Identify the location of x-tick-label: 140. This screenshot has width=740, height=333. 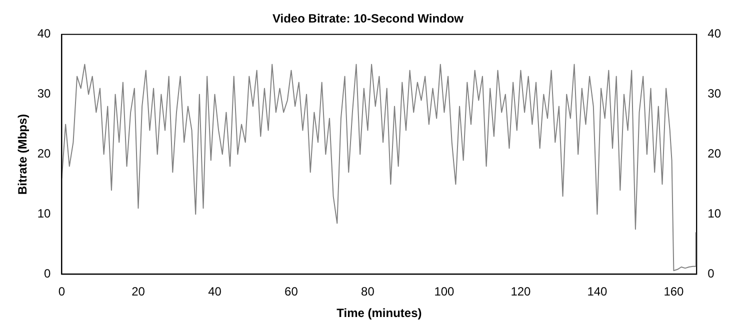
(597, 291).